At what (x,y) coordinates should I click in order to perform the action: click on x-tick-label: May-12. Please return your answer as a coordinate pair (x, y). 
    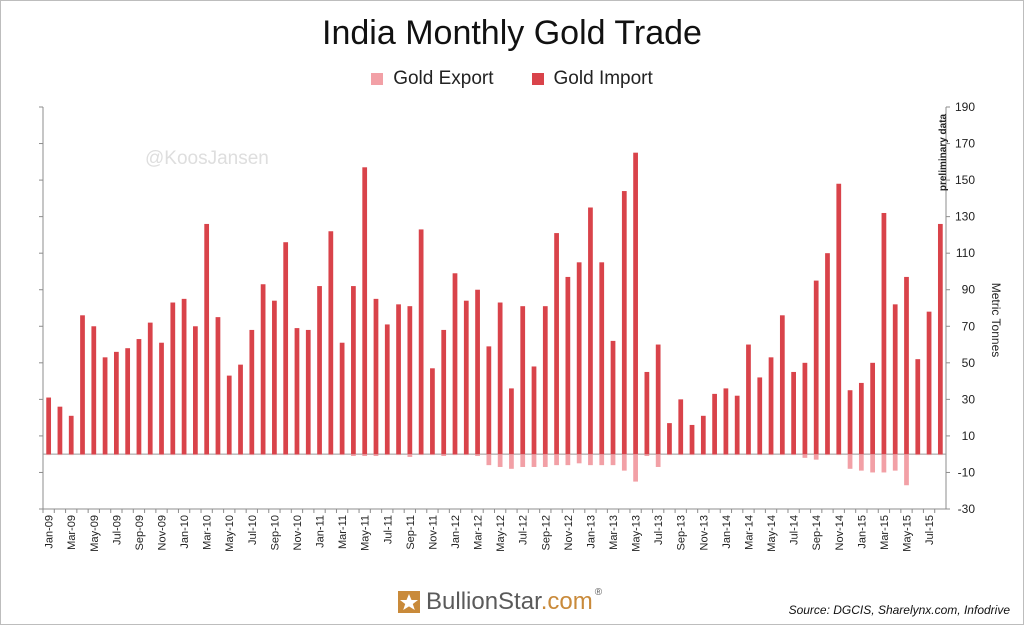
    Looking at the image, I should click on (501, 533).